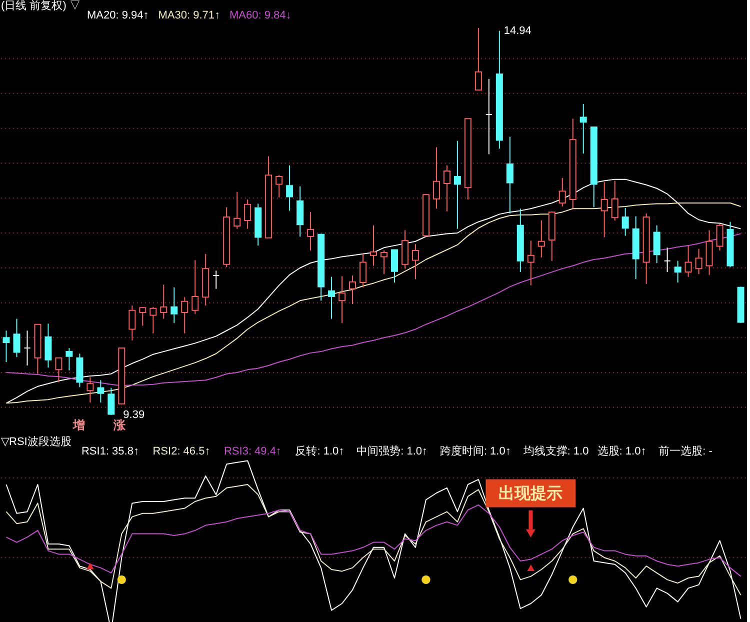  What do you see at coordinates (189, 16) in the screenshot?
I see `text: MA30: 9.71↑` at bounding box center [189, 16].